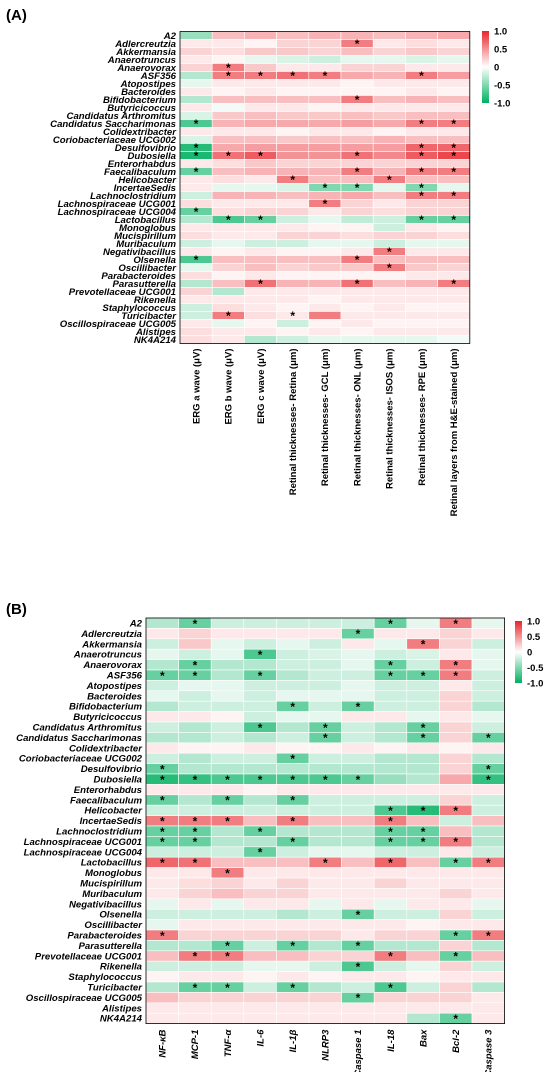  I want to click on row-label: ASF356, so click(158, 76).